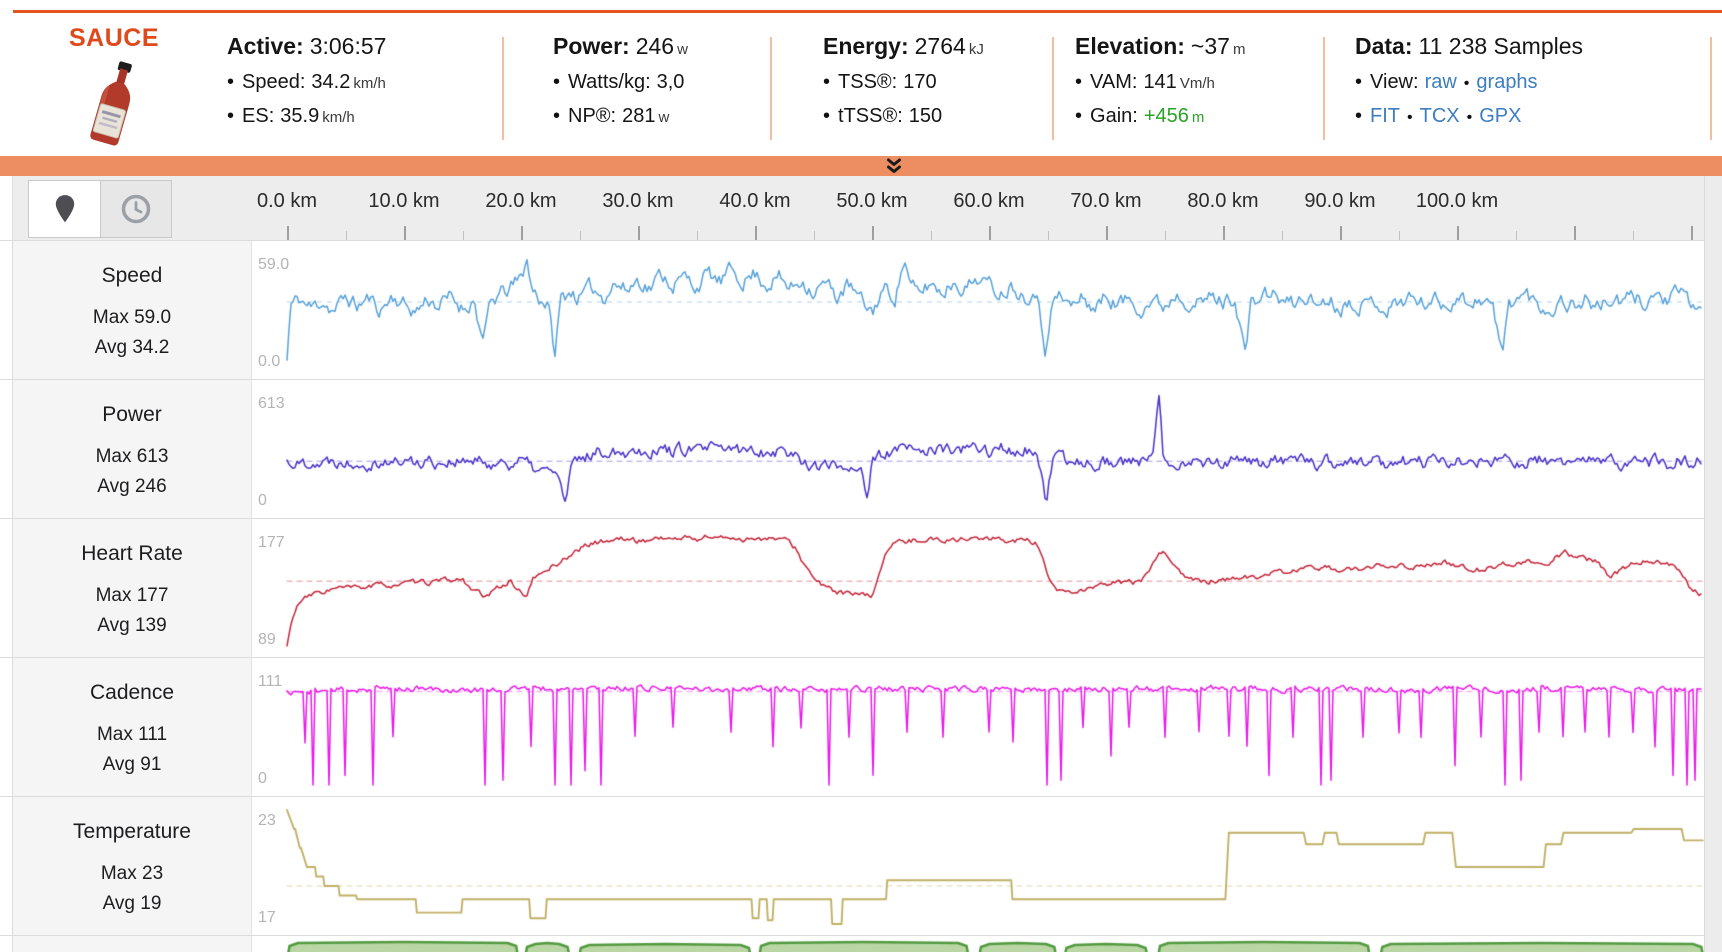 The width and height of the screenshot is (1722, 952). I want to click on stat-active: Active: 3:06:57, so click(307, 46).